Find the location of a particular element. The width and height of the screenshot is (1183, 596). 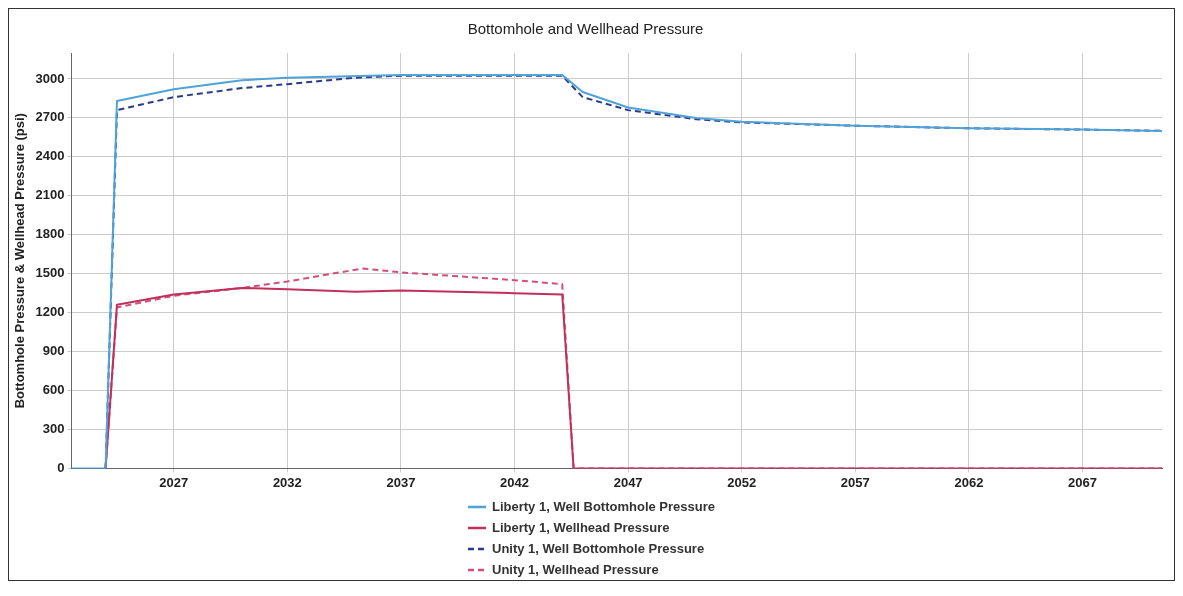

x-tick-label: 2027 is located at coordinates (174, 482).